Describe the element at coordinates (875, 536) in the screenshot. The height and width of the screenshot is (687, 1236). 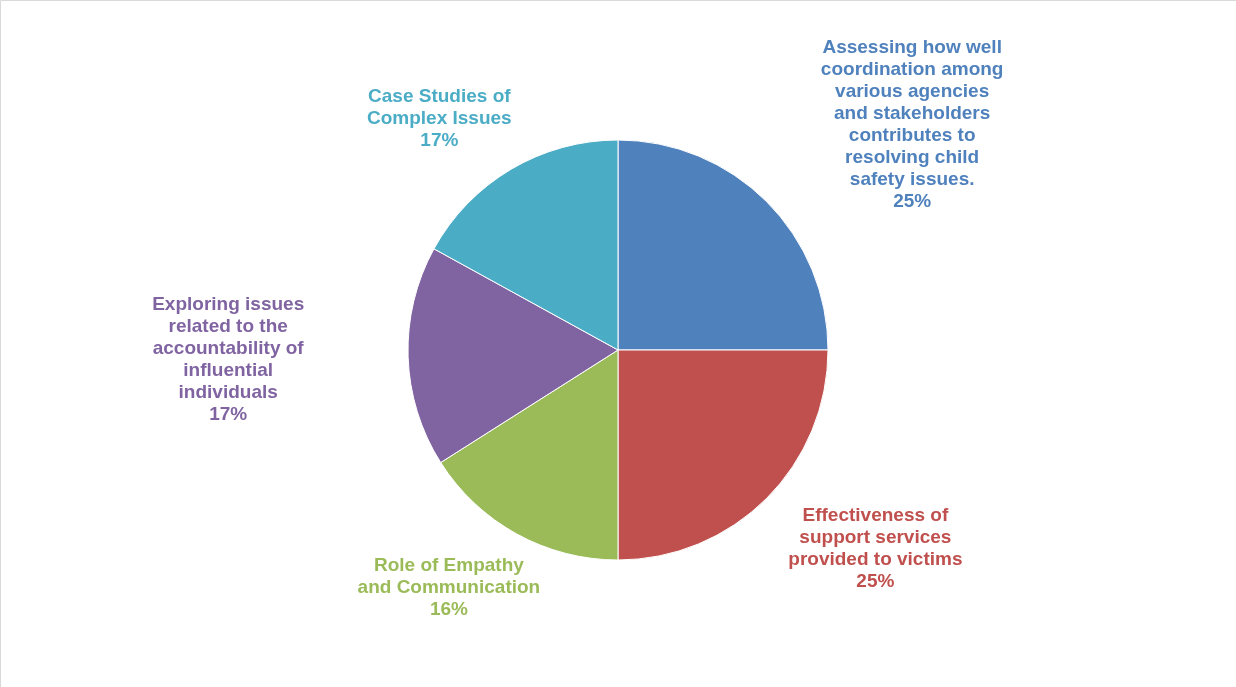
I see `slice-label: Effectiveness of support services provided to victims` at that location.